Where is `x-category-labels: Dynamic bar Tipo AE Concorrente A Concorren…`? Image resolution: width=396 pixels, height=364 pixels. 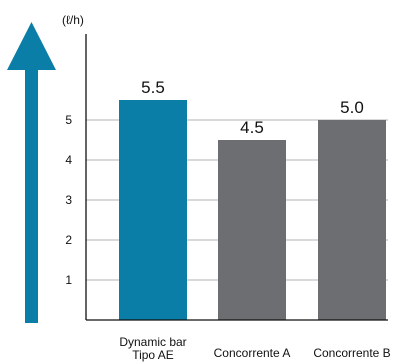
x-category-labels: Dynamic bar Tipo AE Concorrente A Concorren… is located at coordinates (254, 348).